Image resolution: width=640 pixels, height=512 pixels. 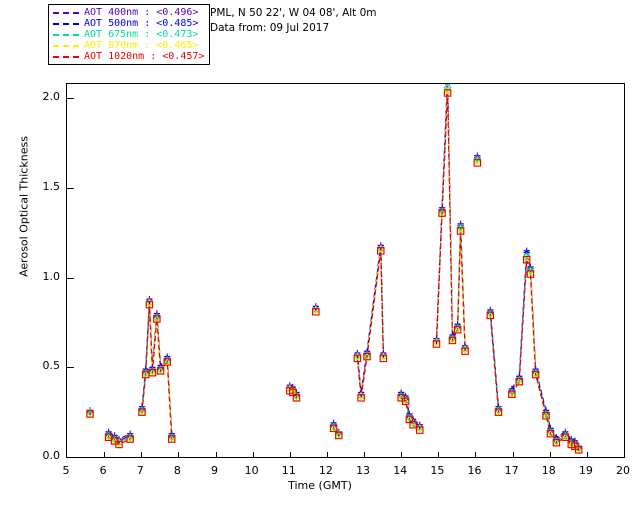 What do you see at coordinates (51, 276) in the screenshot?
I see `y-tick-label-1: 1.0` at bounding box center [51, 276].